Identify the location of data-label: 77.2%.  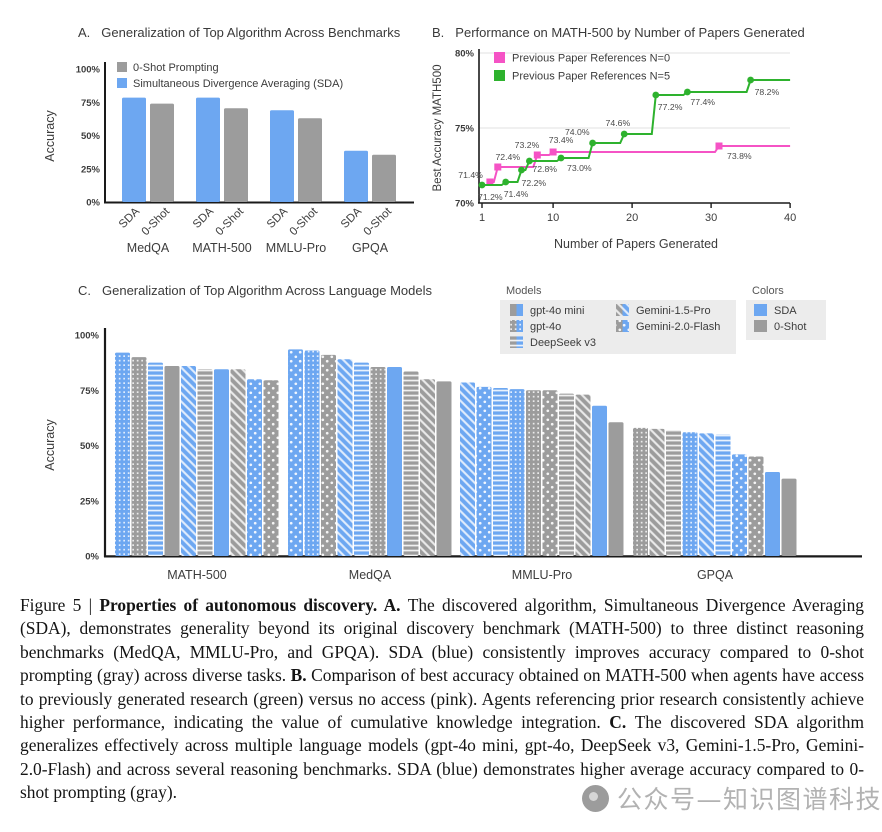
(670, 107).